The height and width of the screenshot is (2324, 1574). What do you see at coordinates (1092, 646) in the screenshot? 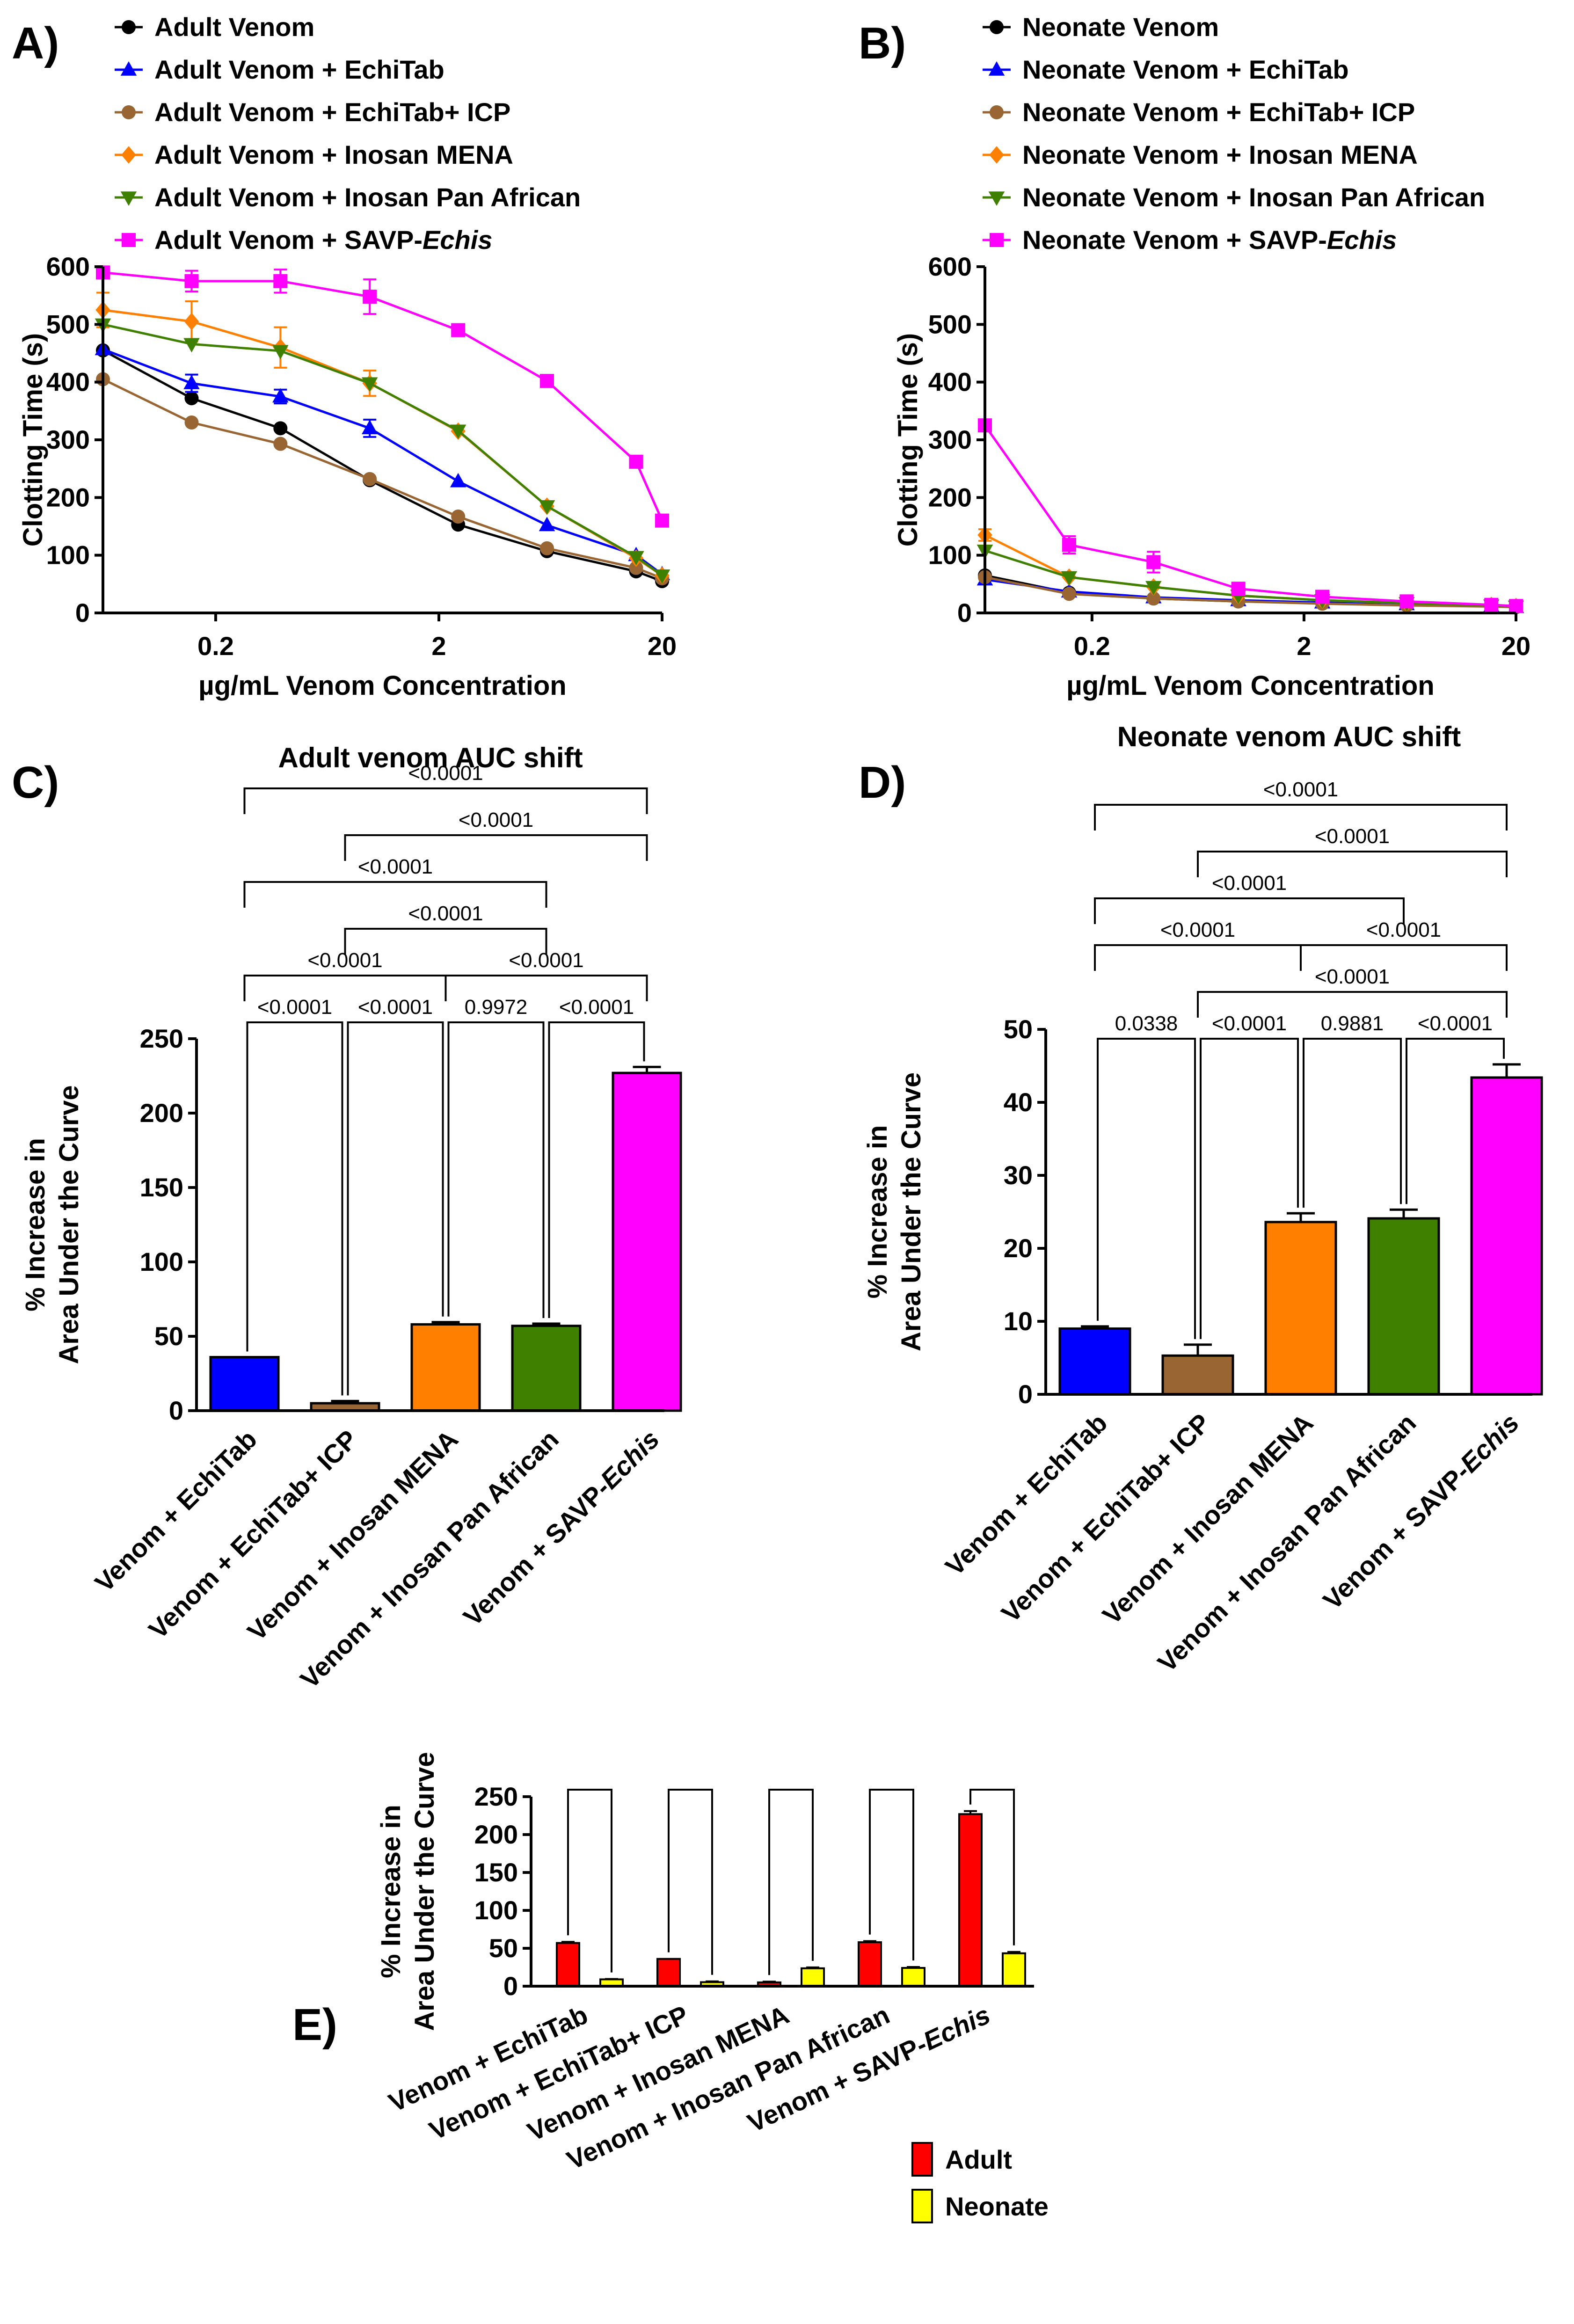
I see `chart-b-xtick-label-0: 0.2` at bounding box center [1092, 646].